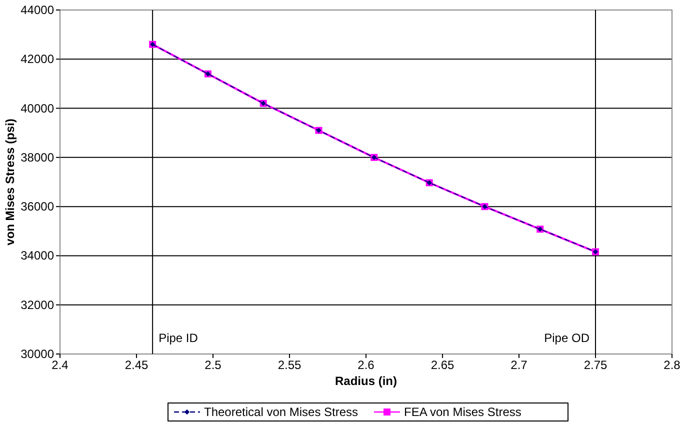  Describe the element at coordinates (519, 365) in the screenshot. I see `x-tick-label: 2.7` at that location.